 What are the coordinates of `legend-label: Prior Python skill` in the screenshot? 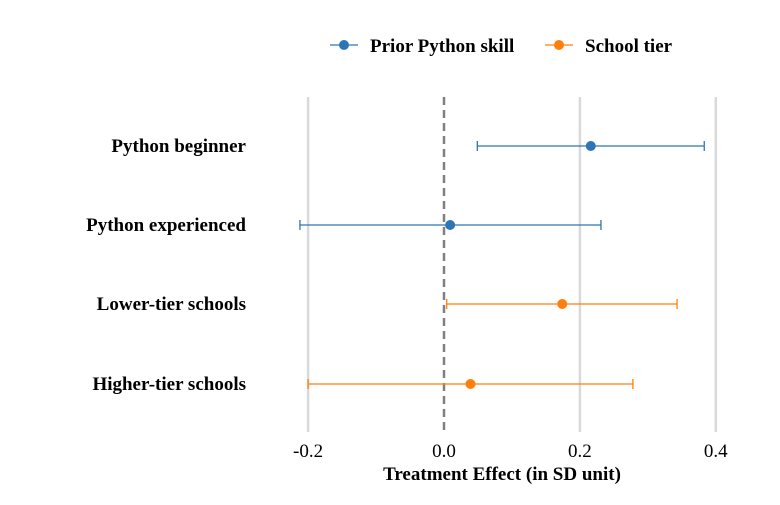 It's located at (442, 46).